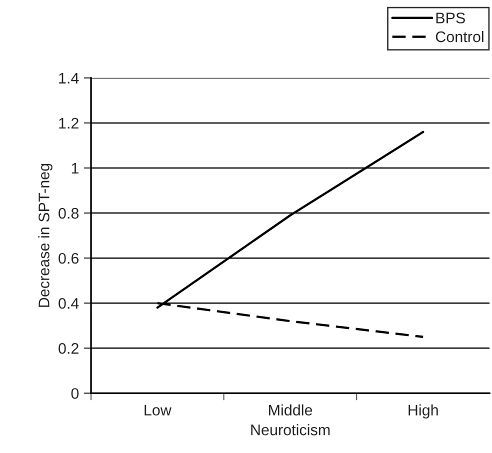 This screenshot has width=492, height=453. Describe the element at coordinates (69, 78) in the screenshot. I see `y-tick-label: 1.4` at that location.